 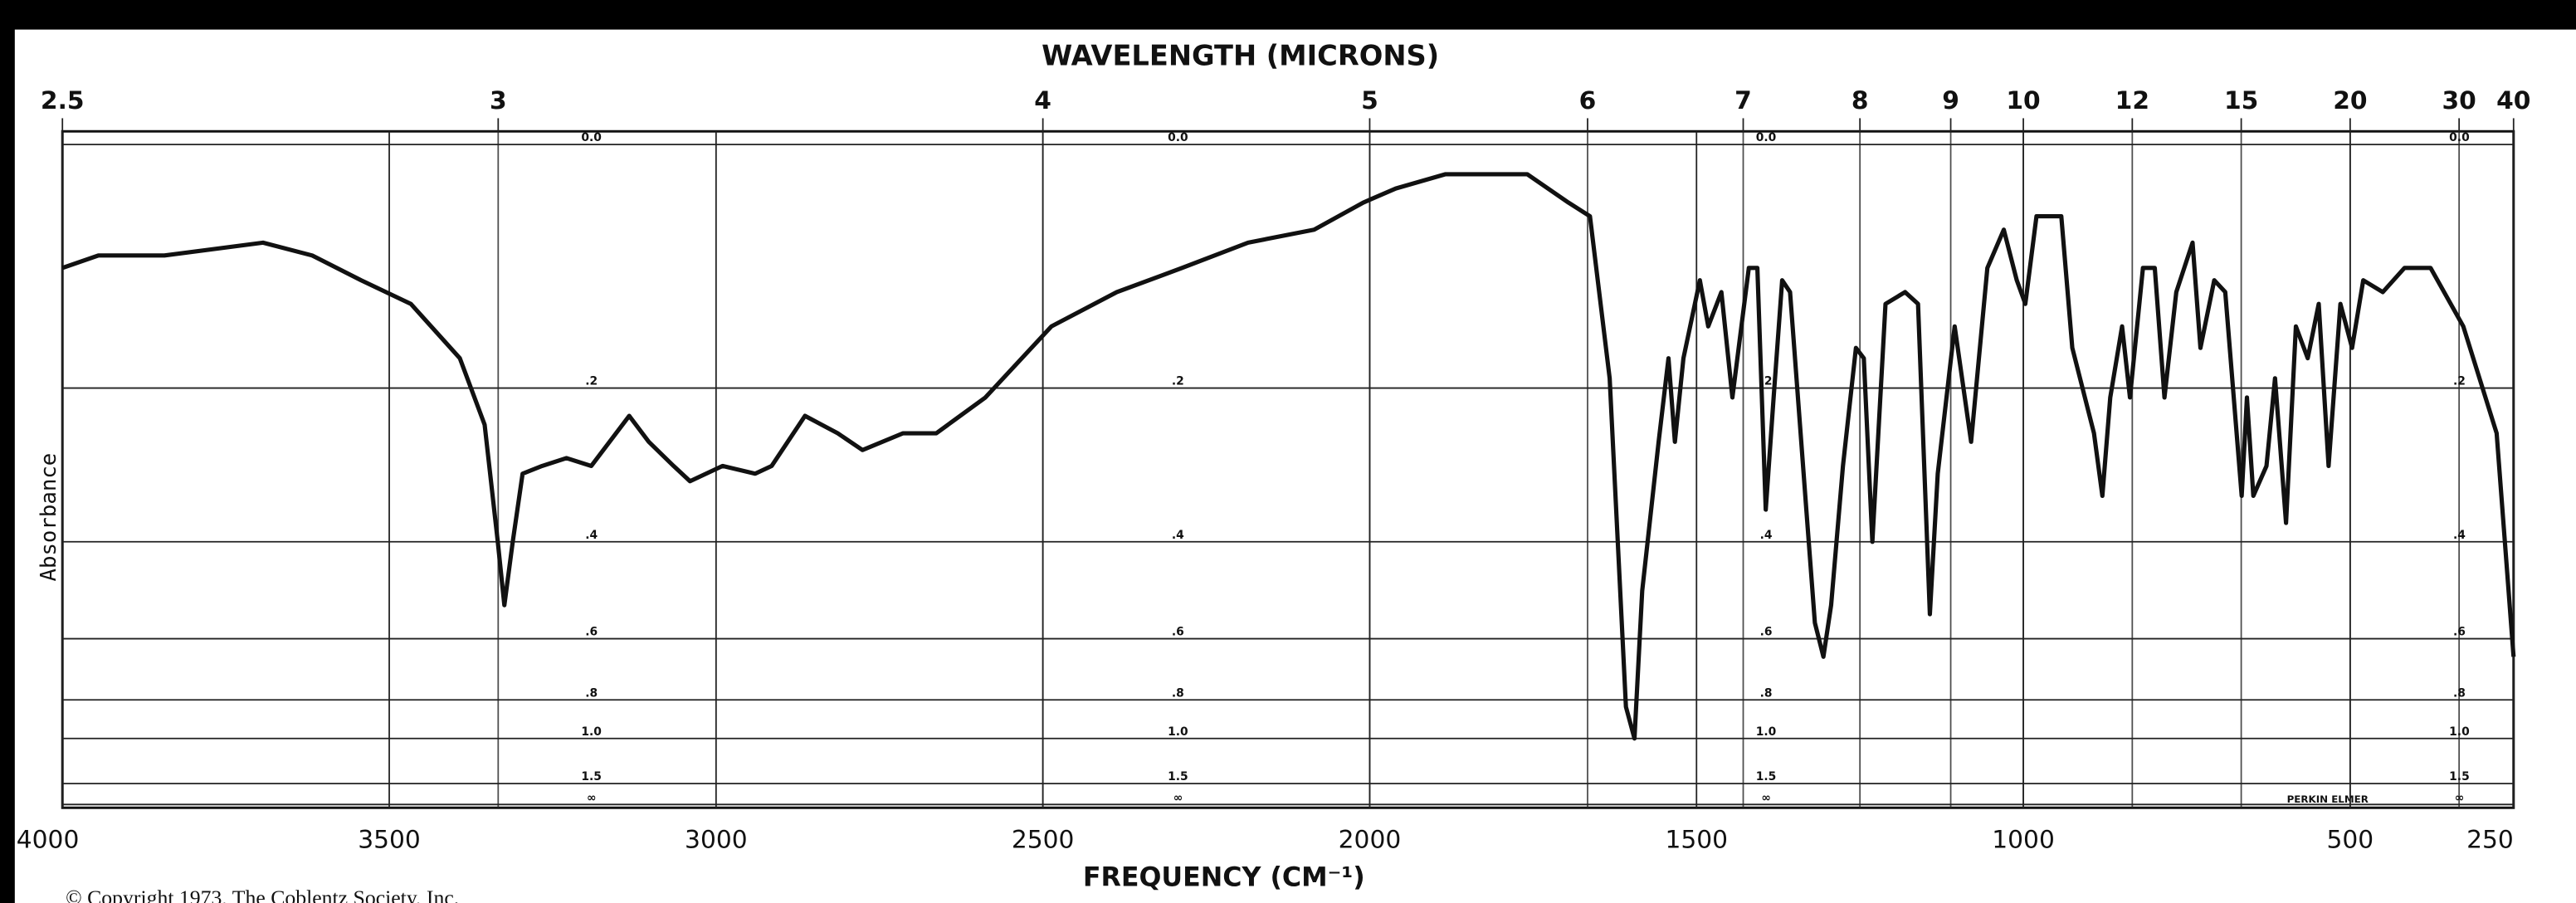 I want to click on x-tick-label: 1500, so click(x=1697, y=838).